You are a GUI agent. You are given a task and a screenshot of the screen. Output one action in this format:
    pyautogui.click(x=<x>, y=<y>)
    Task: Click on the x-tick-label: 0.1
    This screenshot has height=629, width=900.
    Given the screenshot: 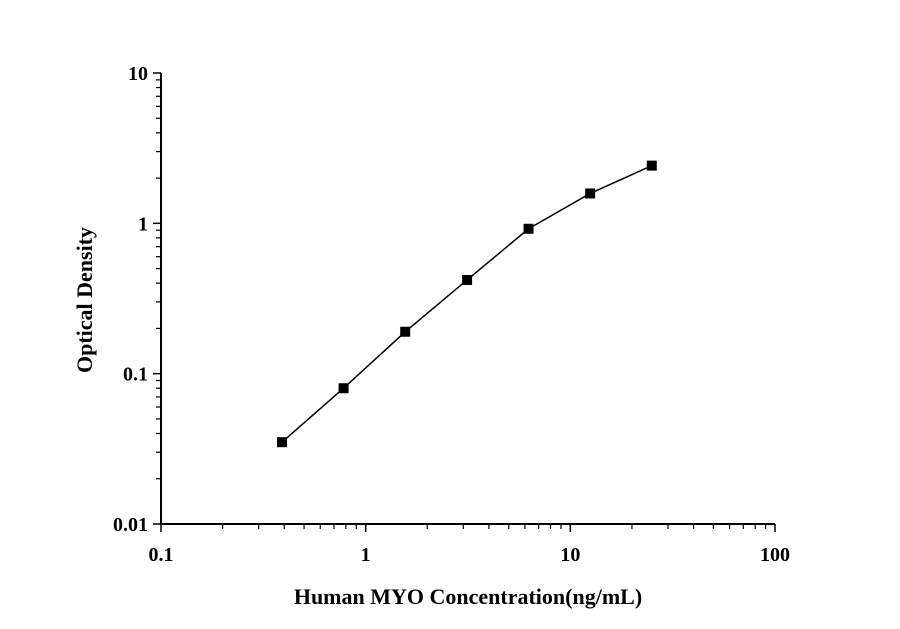 What is the action you would take?
    pyautogui.click(x=161, y=555)
    